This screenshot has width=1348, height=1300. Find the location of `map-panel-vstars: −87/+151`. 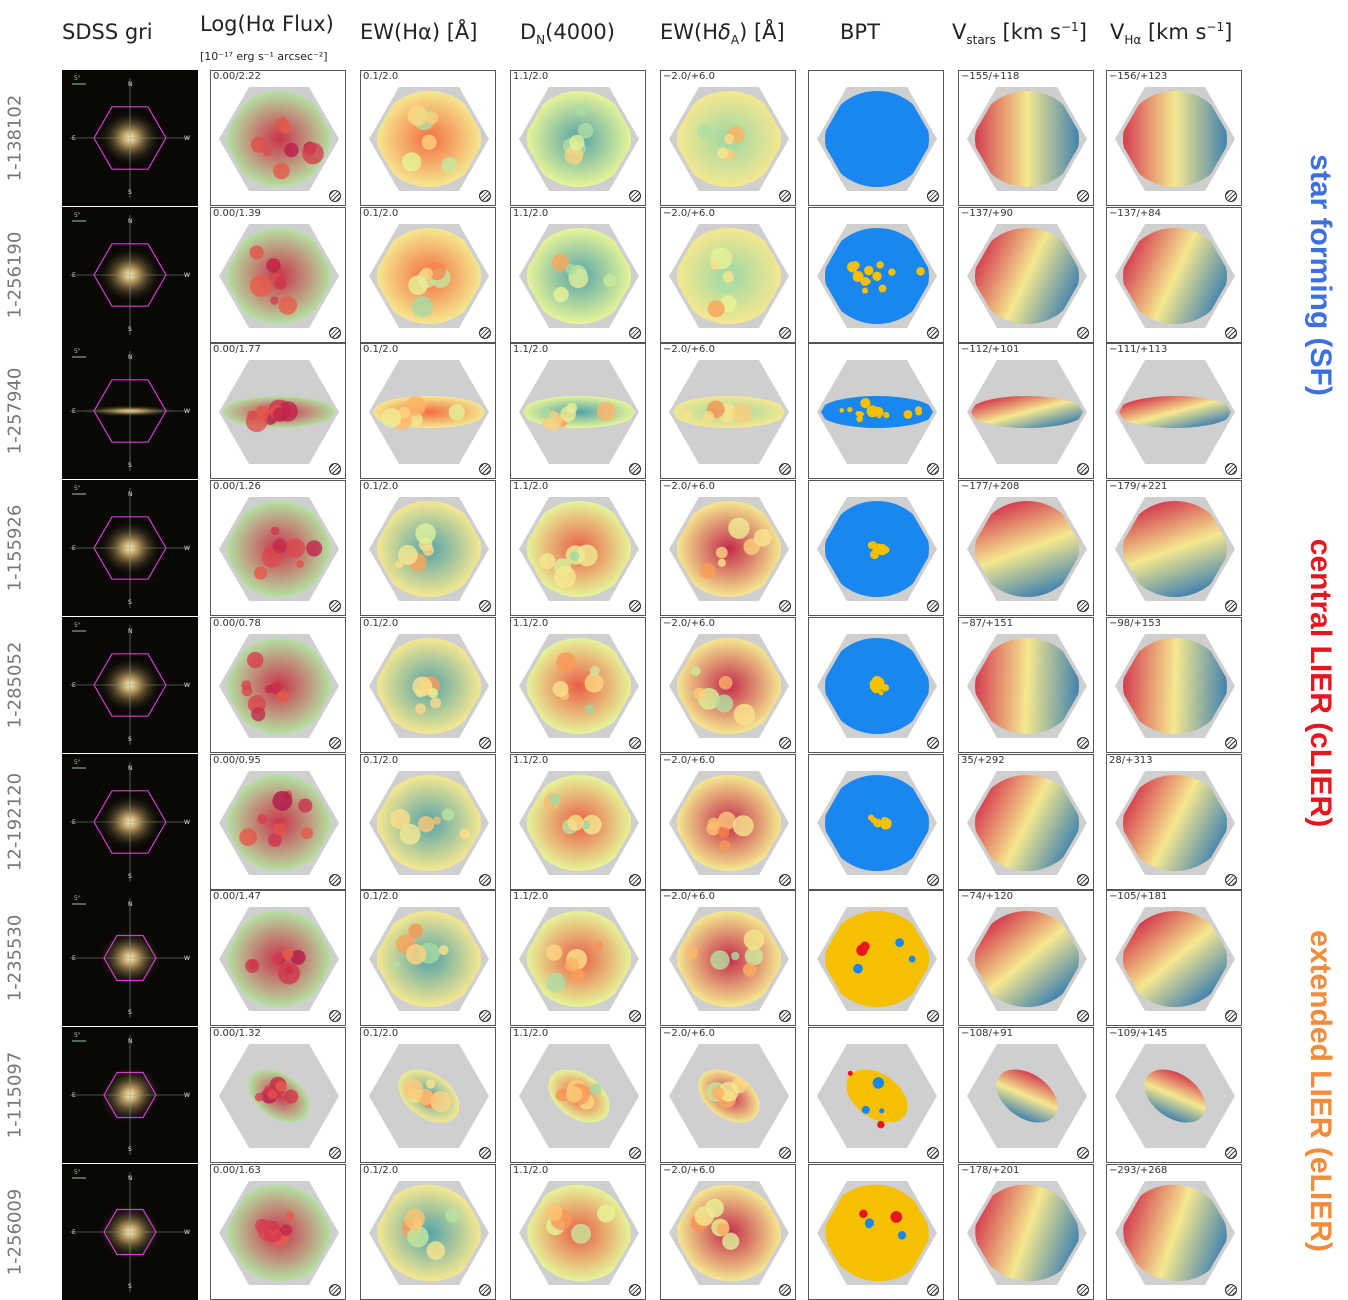

map-panel-vstars: −87/+151 is located at coordinates (1026, 684).